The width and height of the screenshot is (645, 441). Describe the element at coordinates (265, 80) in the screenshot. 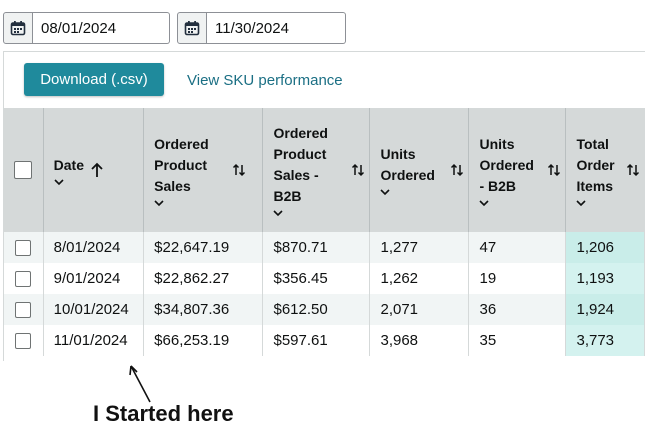

I see `view-sku-performance-link: View SKU performance` at that location.